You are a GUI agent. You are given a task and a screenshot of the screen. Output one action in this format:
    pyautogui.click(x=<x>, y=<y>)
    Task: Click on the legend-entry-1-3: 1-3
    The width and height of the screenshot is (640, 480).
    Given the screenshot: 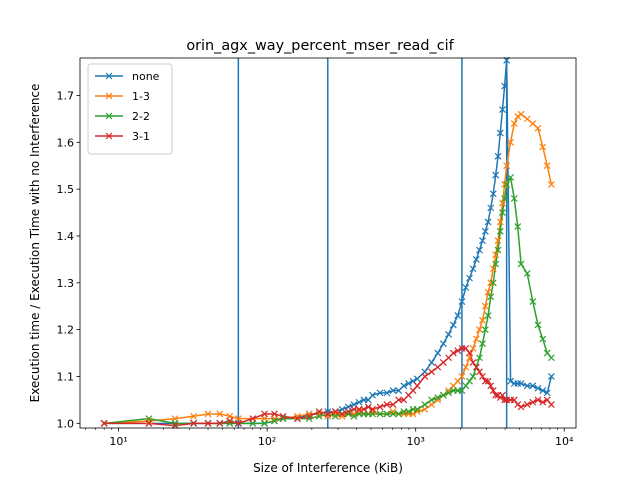 What is the action you would take?
    pyautogui.click(x=122, y=96)
    